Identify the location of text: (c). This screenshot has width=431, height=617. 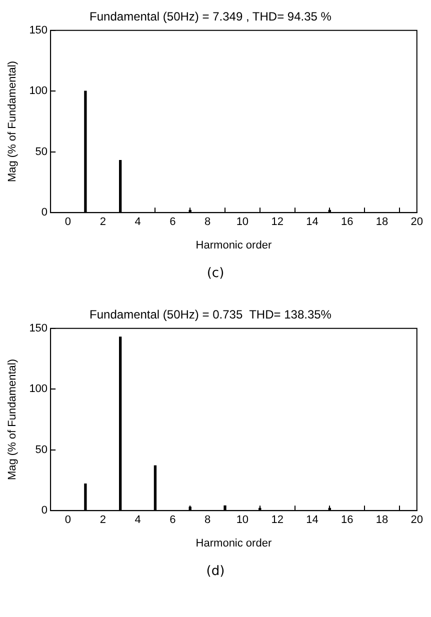
(216, 274).